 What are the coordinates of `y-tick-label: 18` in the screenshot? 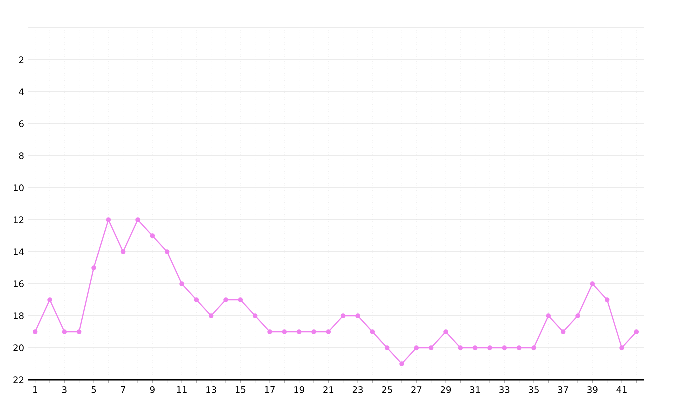 It's located at (19, 316).